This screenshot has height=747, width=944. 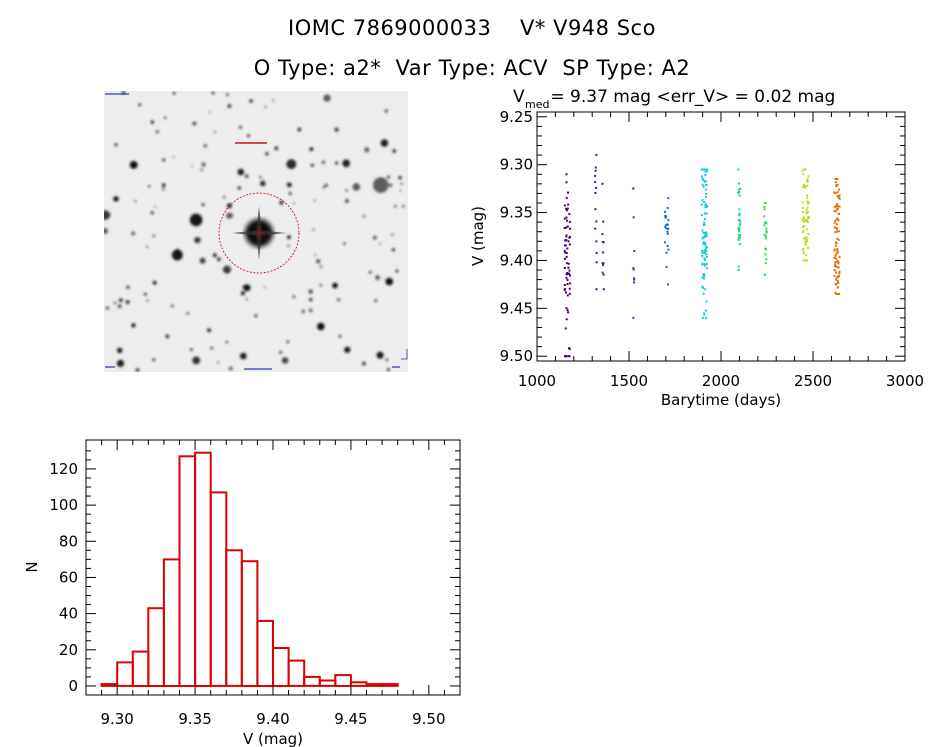 I want to click on chart-title-line2: O Type: a2* Var Type: ACV SP Type: A2, so click(x=472, y=68).